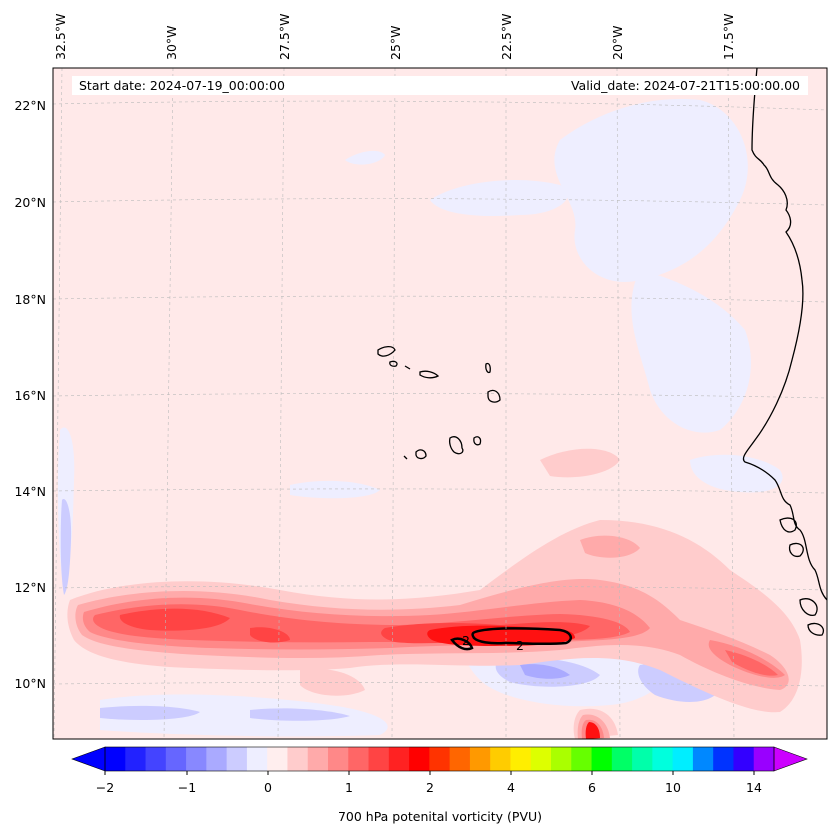 This screenshot has height=836, width=837. I want to click on colorbar-cells, so click(440, 759).